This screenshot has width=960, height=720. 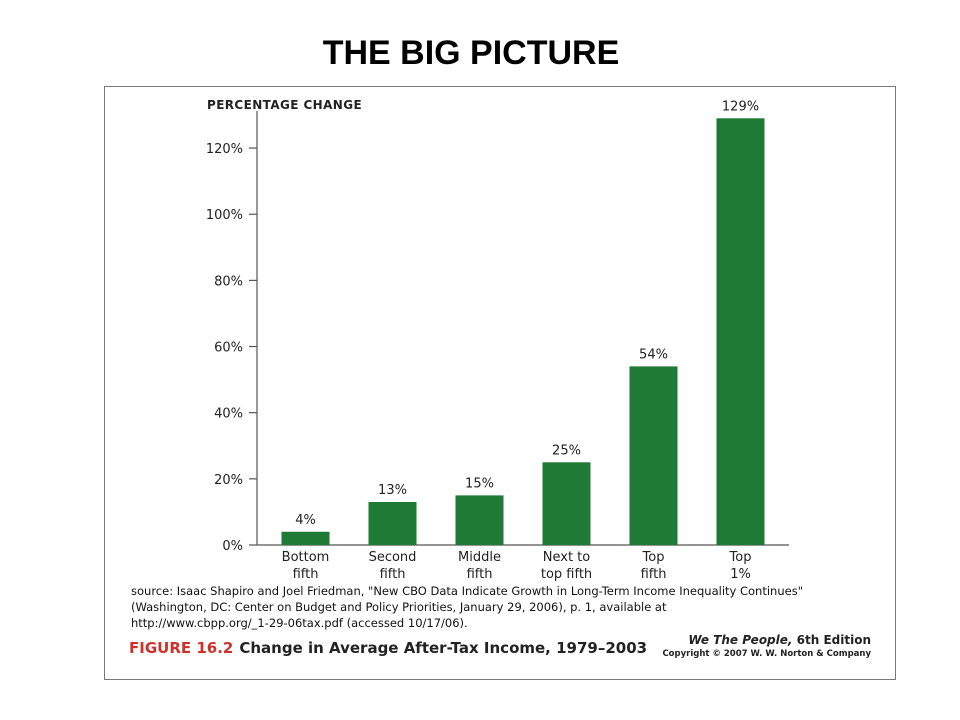 What do you see at coordinates (567, 557) in the screenshot?
I see `x-category-label: Next to` at bounding box center [567, 557].